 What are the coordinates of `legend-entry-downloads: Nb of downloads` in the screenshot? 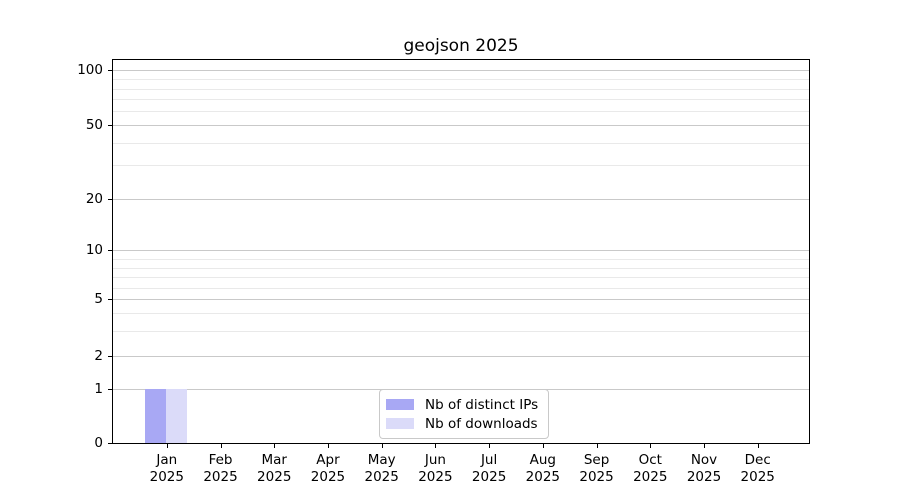 It's located at (463, 424).